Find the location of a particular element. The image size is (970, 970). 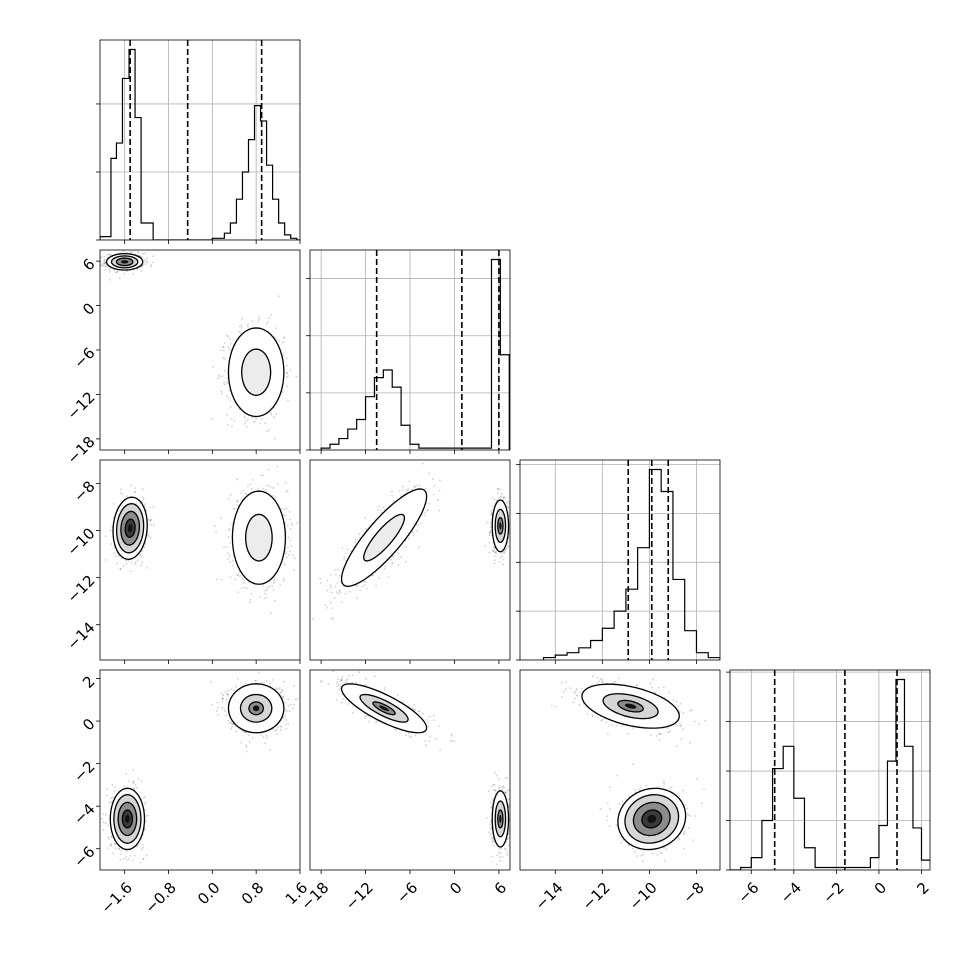

histogram-bar is located at coordinates (631, 564).